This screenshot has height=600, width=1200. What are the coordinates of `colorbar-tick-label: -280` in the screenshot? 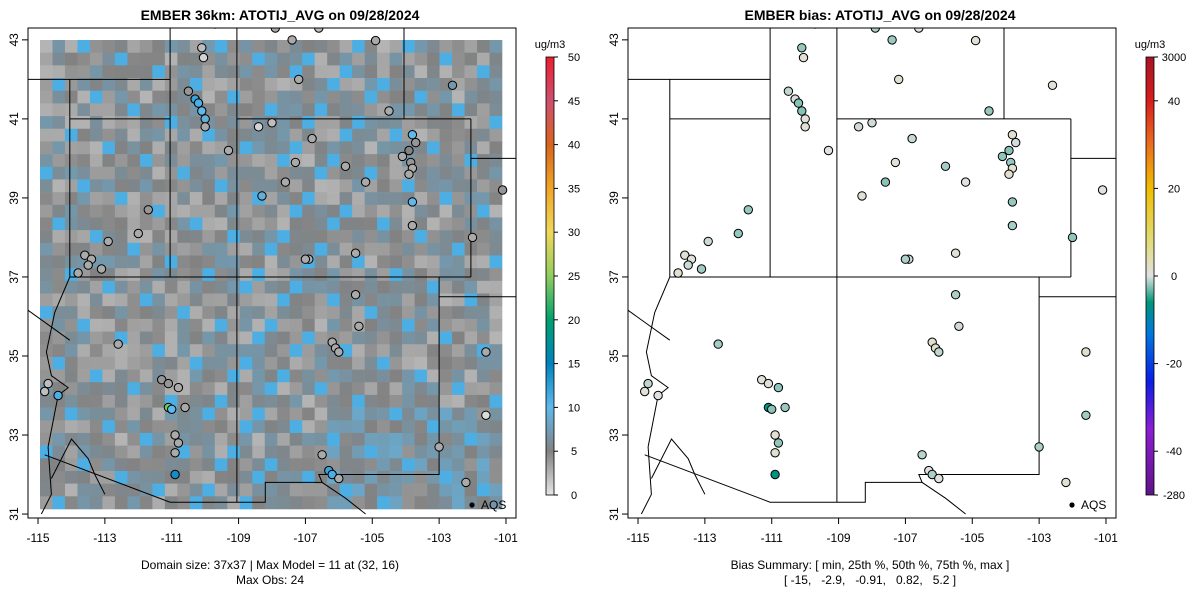 It's located at (1174, 496).